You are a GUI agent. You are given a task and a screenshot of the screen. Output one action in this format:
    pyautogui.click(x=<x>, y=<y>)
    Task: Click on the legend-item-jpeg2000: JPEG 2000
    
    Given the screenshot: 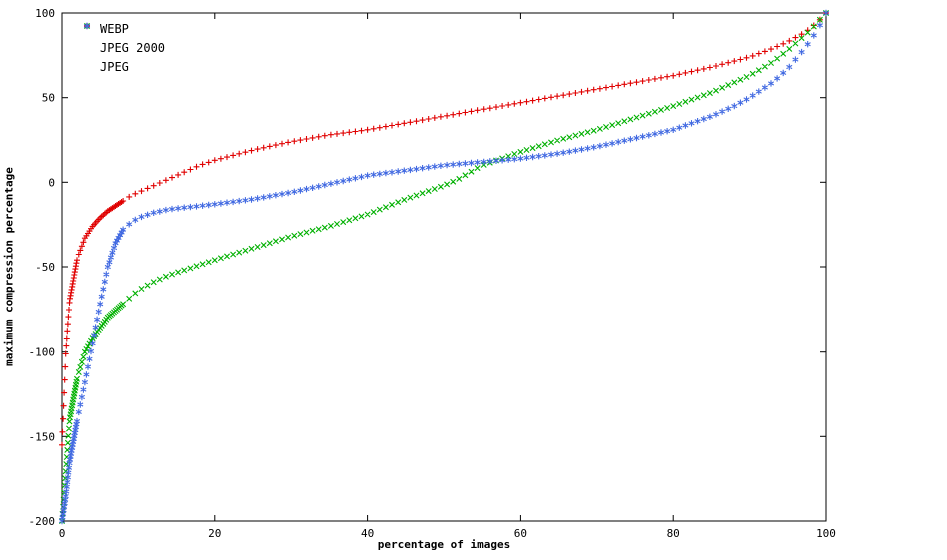 What is the action you would take?
    pyautogui.click(x=123, y=39)
    